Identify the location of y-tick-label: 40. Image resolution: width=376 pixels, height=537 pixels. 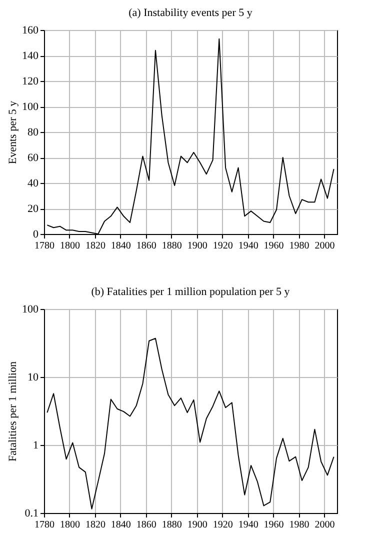
(33, 184).